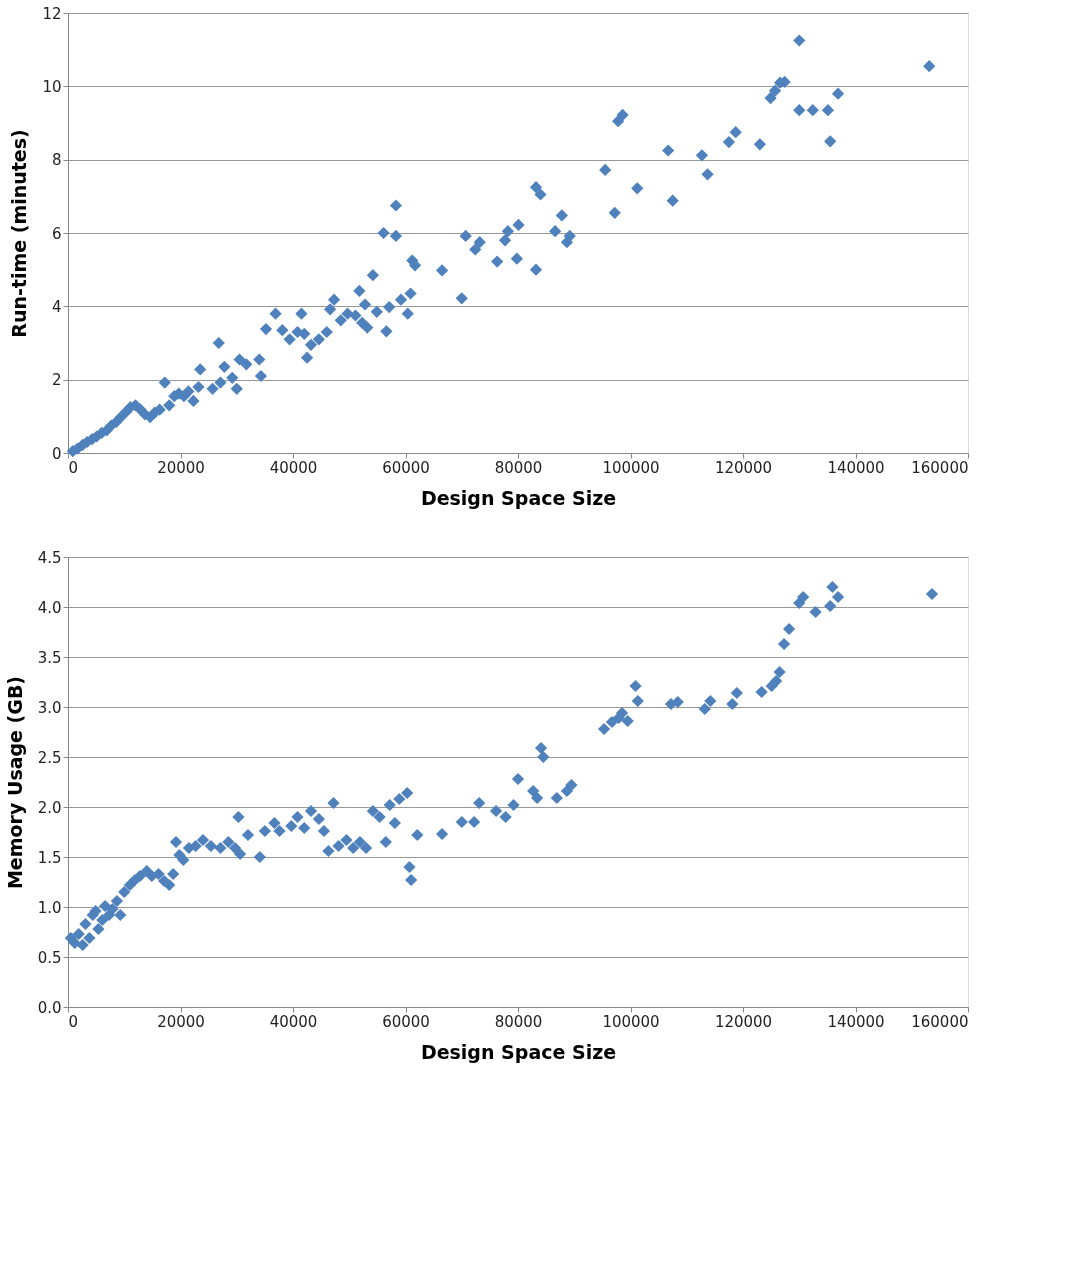 Image resolution: width=1074 pixels, height=1276 pixels. I want to click on y-axis-title: Run-time (minutes), so click(19, 233).